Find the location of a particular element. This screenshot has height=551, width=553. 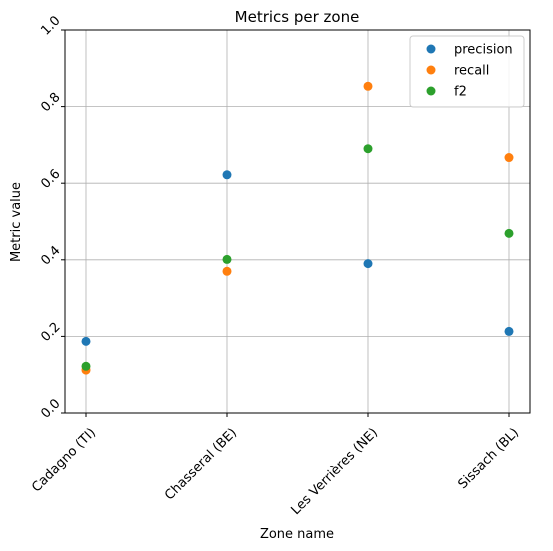

legend-label-recall: recall is located at coordinates (471, 71).